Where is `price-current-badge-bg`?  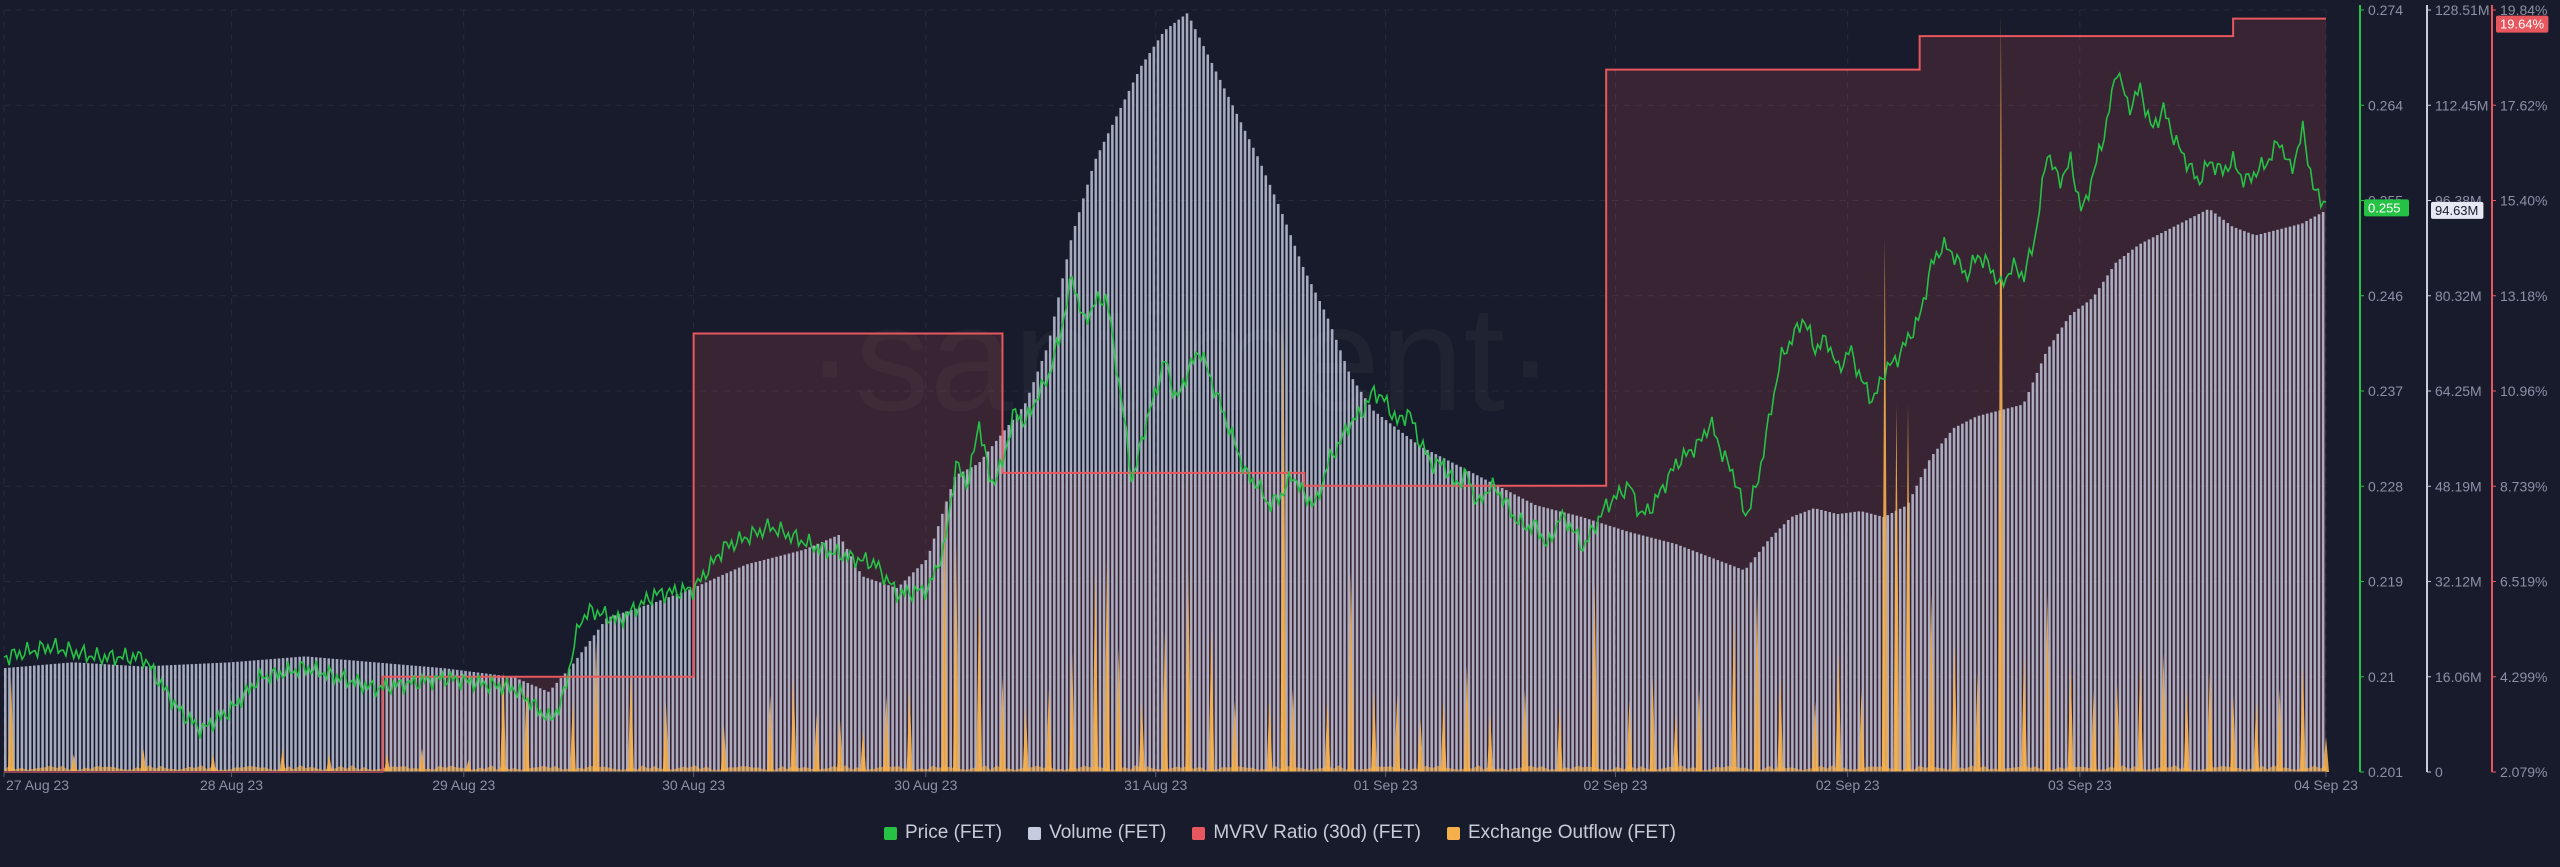
price-current-badge-bg is located at coordinates (2386, 208).